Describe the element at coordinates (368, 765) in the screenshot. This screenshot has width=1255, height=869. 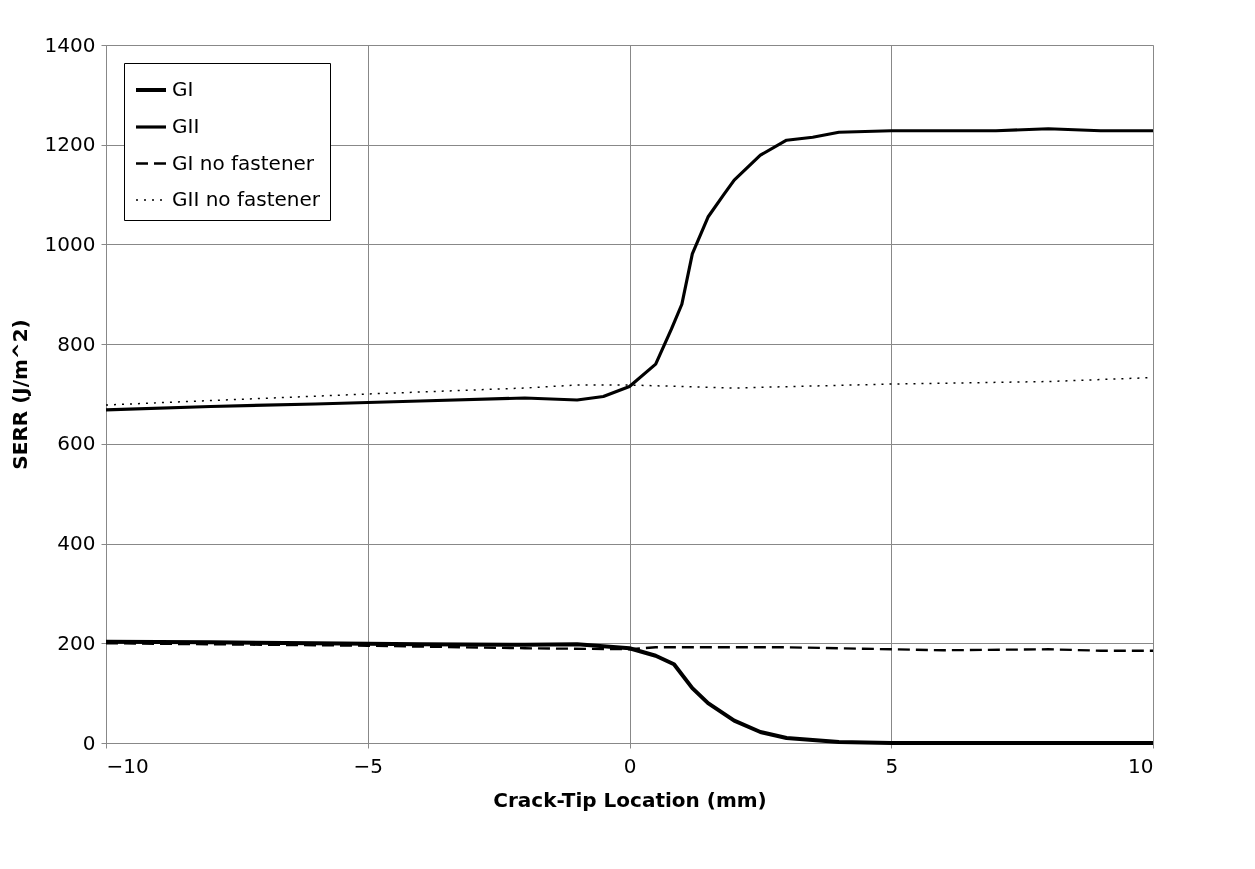
I see `x-tick-label: −5` at that location.